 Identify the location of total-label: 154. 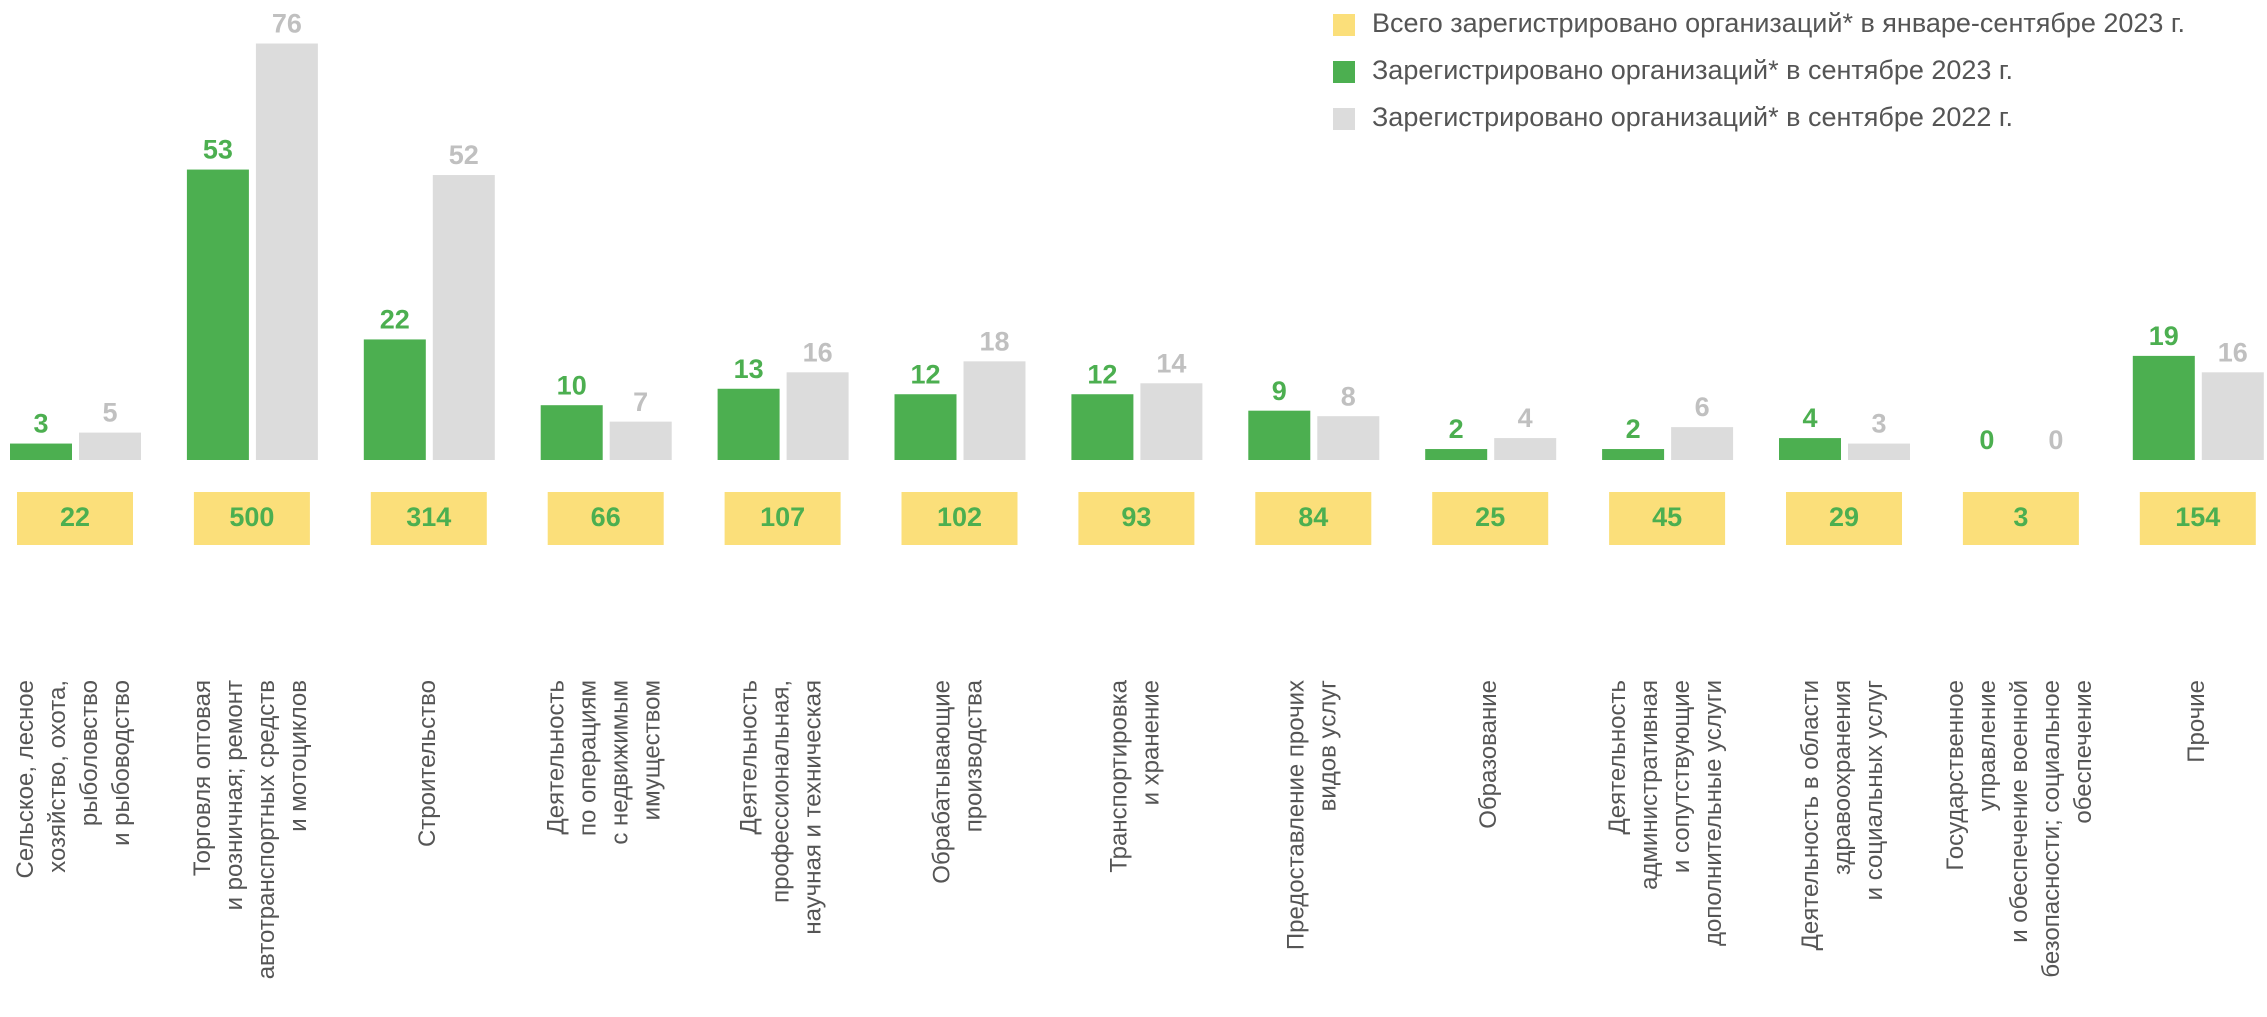
(2197, 517).